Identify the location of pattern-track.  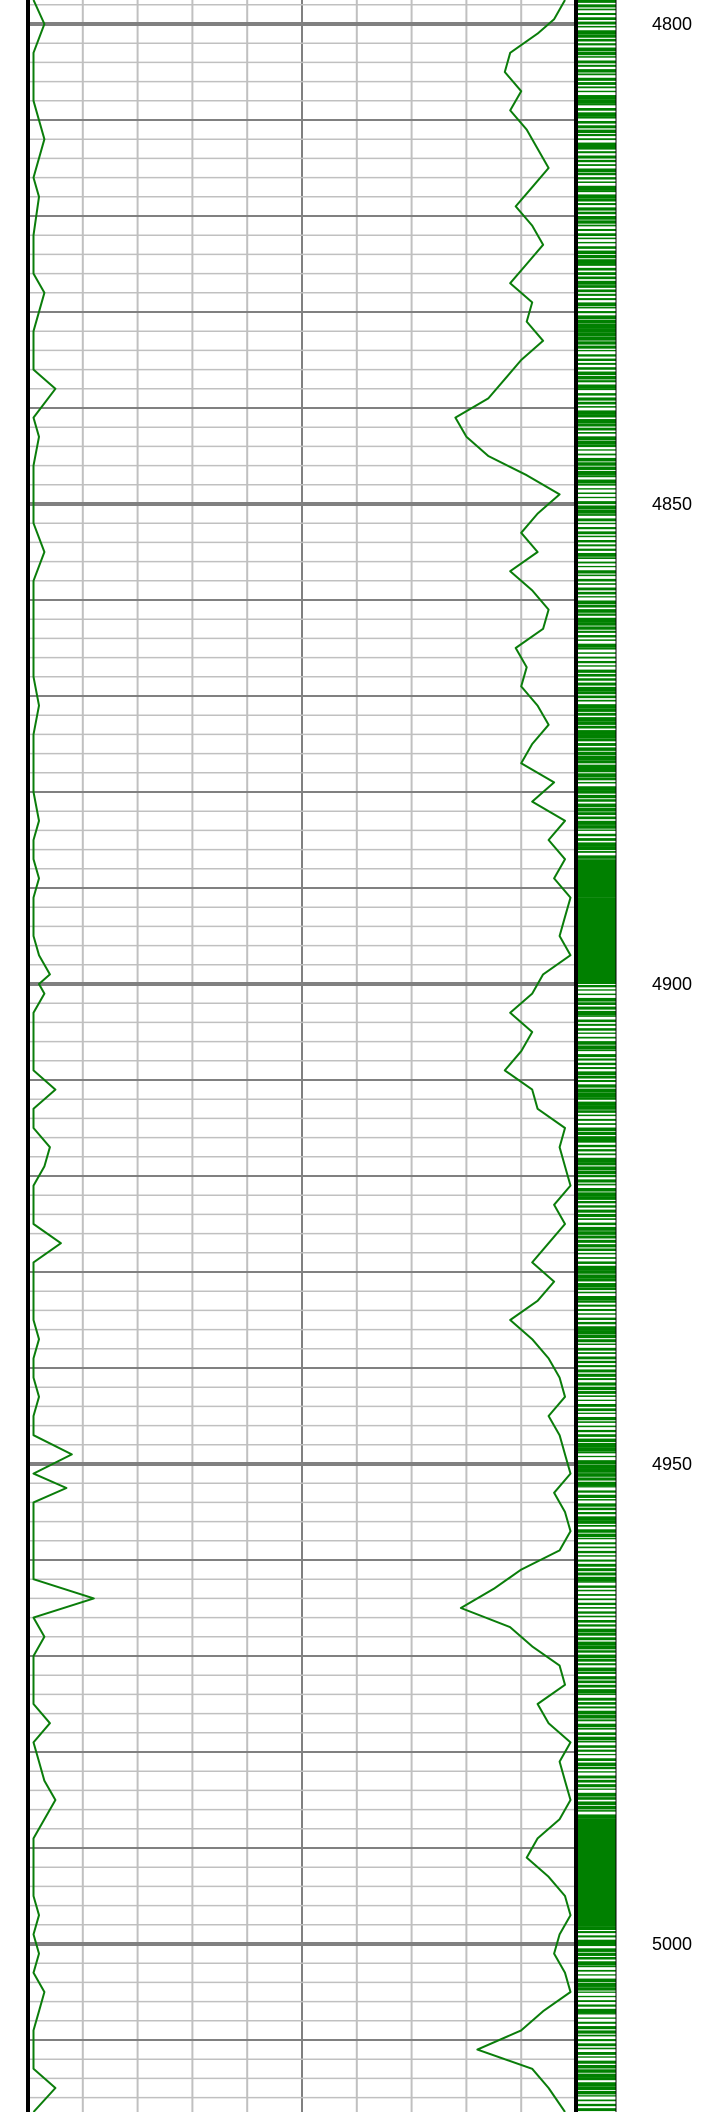
(597, 1056).